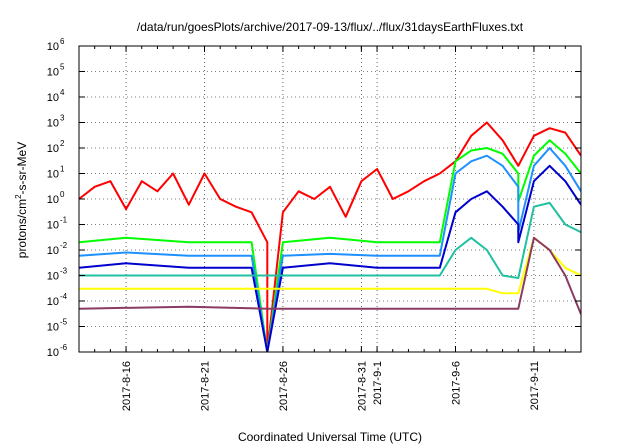 The width and height of the screenshot is (640, 448). Describe the element at coordinates (457, 383) in the screenshot. I see `x-tick-label: 2017-9-6` at that location.